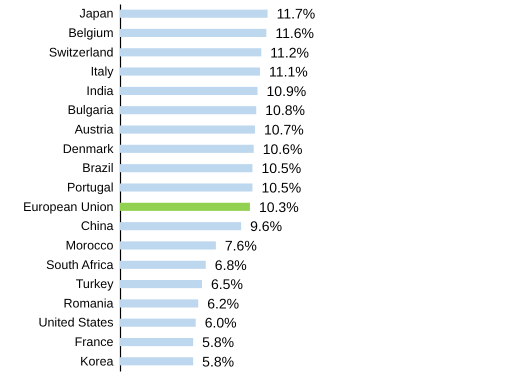 The image size is (527, 372). Describe the element at coordinates (227, 284) in the screenshot. I see `data-label: 6.5%` at that location.